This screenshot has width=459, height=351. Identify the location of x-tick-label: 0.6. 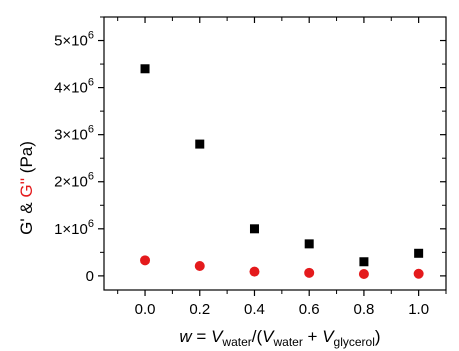
(309, 309).